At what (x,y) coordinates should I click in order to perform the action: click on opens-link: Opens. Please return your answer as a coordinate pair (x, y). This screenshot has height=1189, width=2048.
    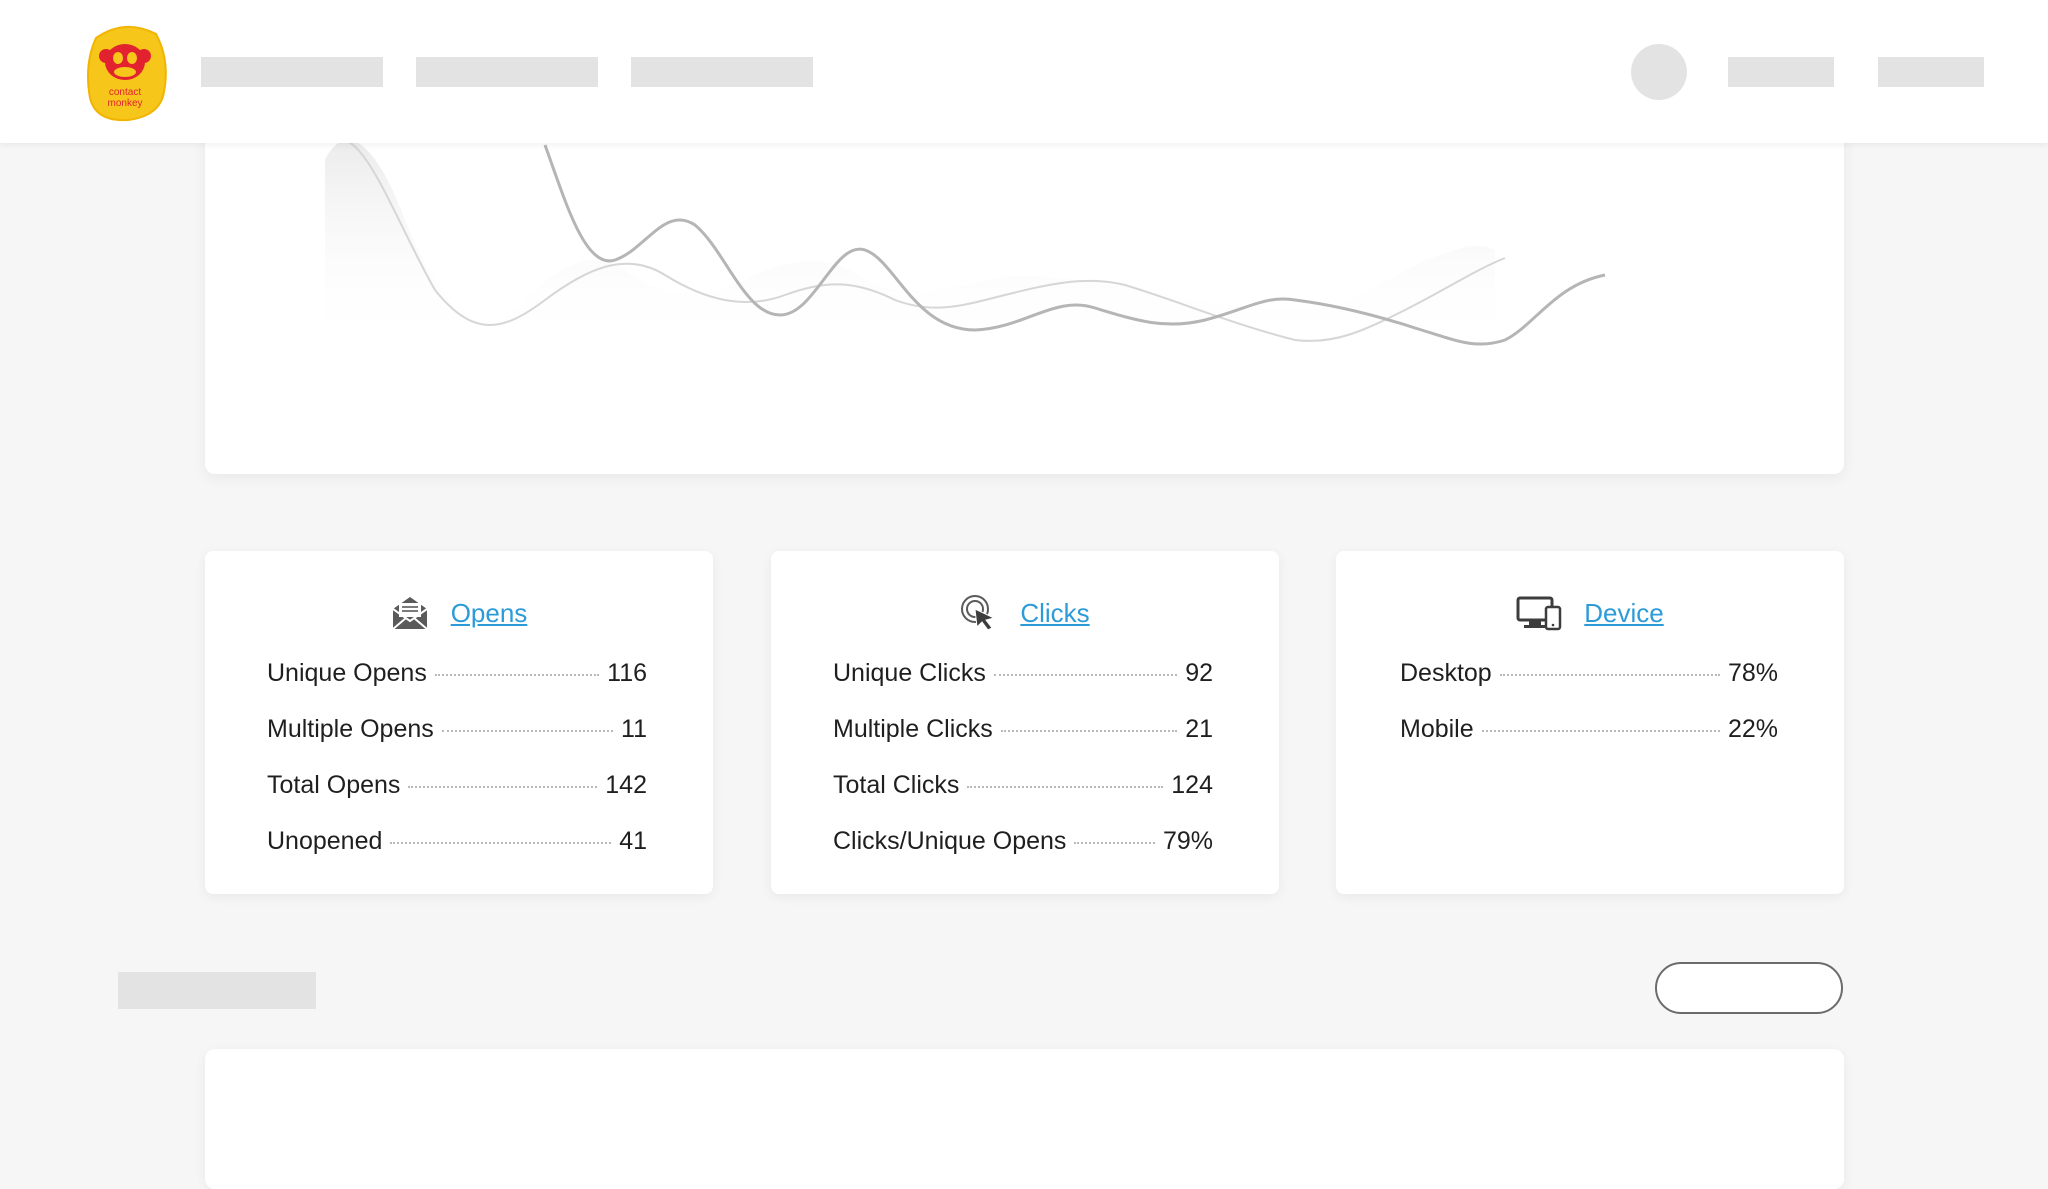
    Looking at the image, I should click on (489, 612).